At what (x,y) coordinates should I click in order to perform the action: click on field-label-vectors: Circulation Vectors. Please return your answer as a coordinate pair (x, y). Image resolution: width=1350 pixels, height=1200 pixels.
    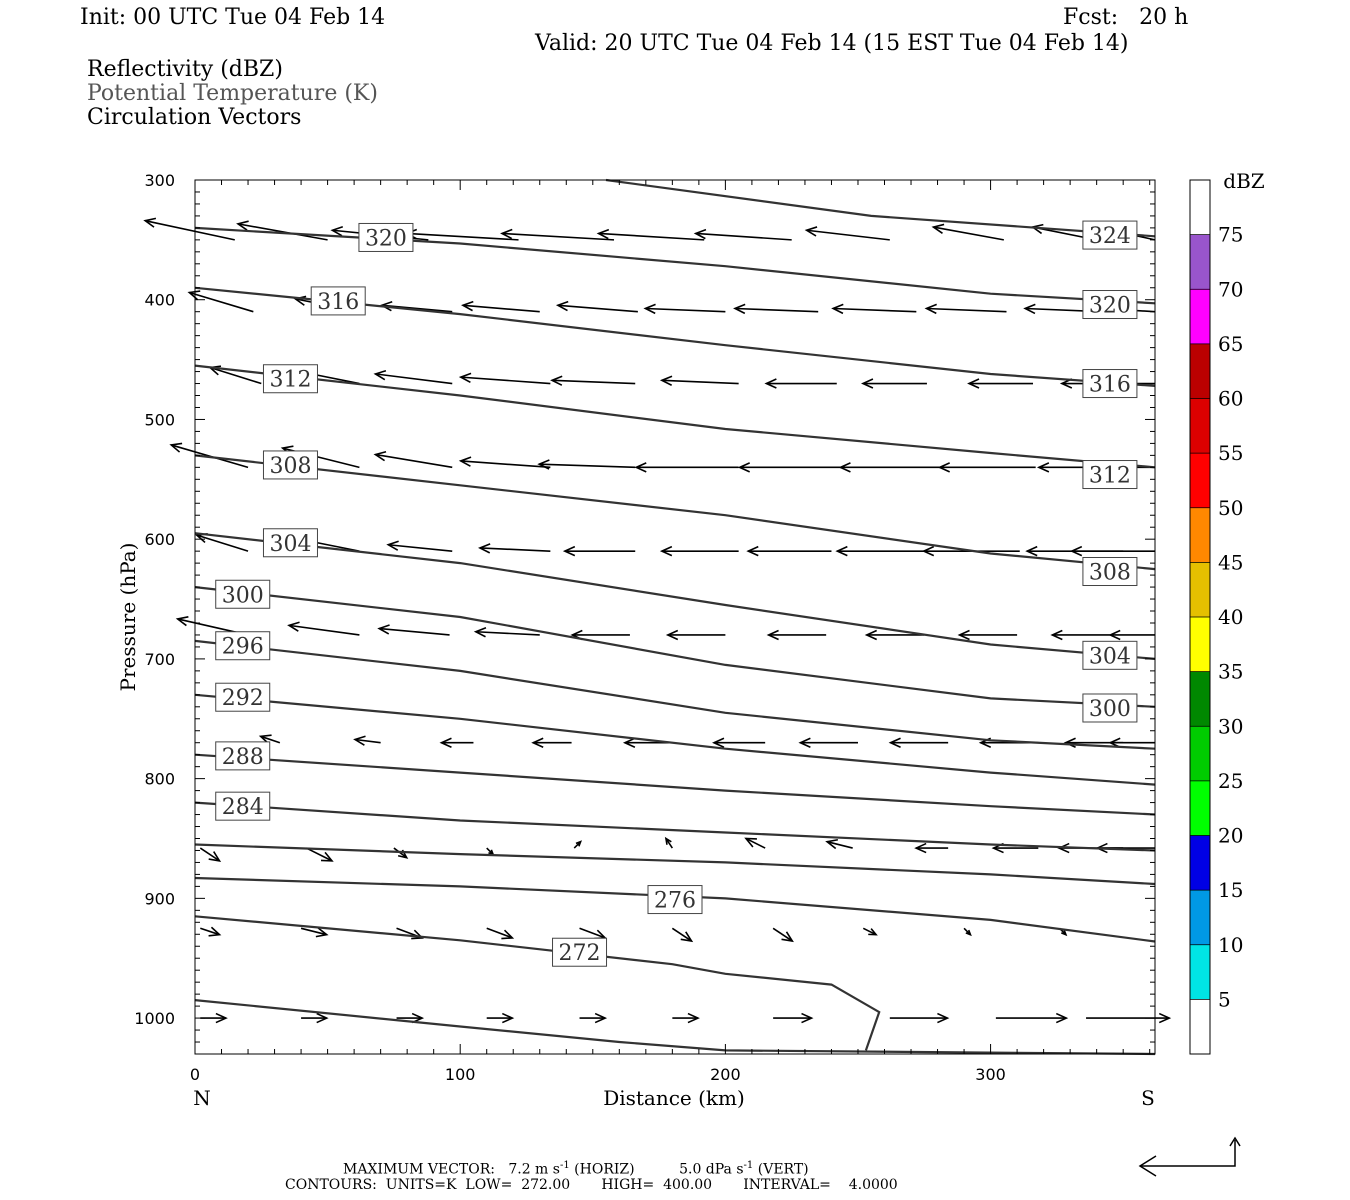
    Looking at the image, I should click on (194, 117).